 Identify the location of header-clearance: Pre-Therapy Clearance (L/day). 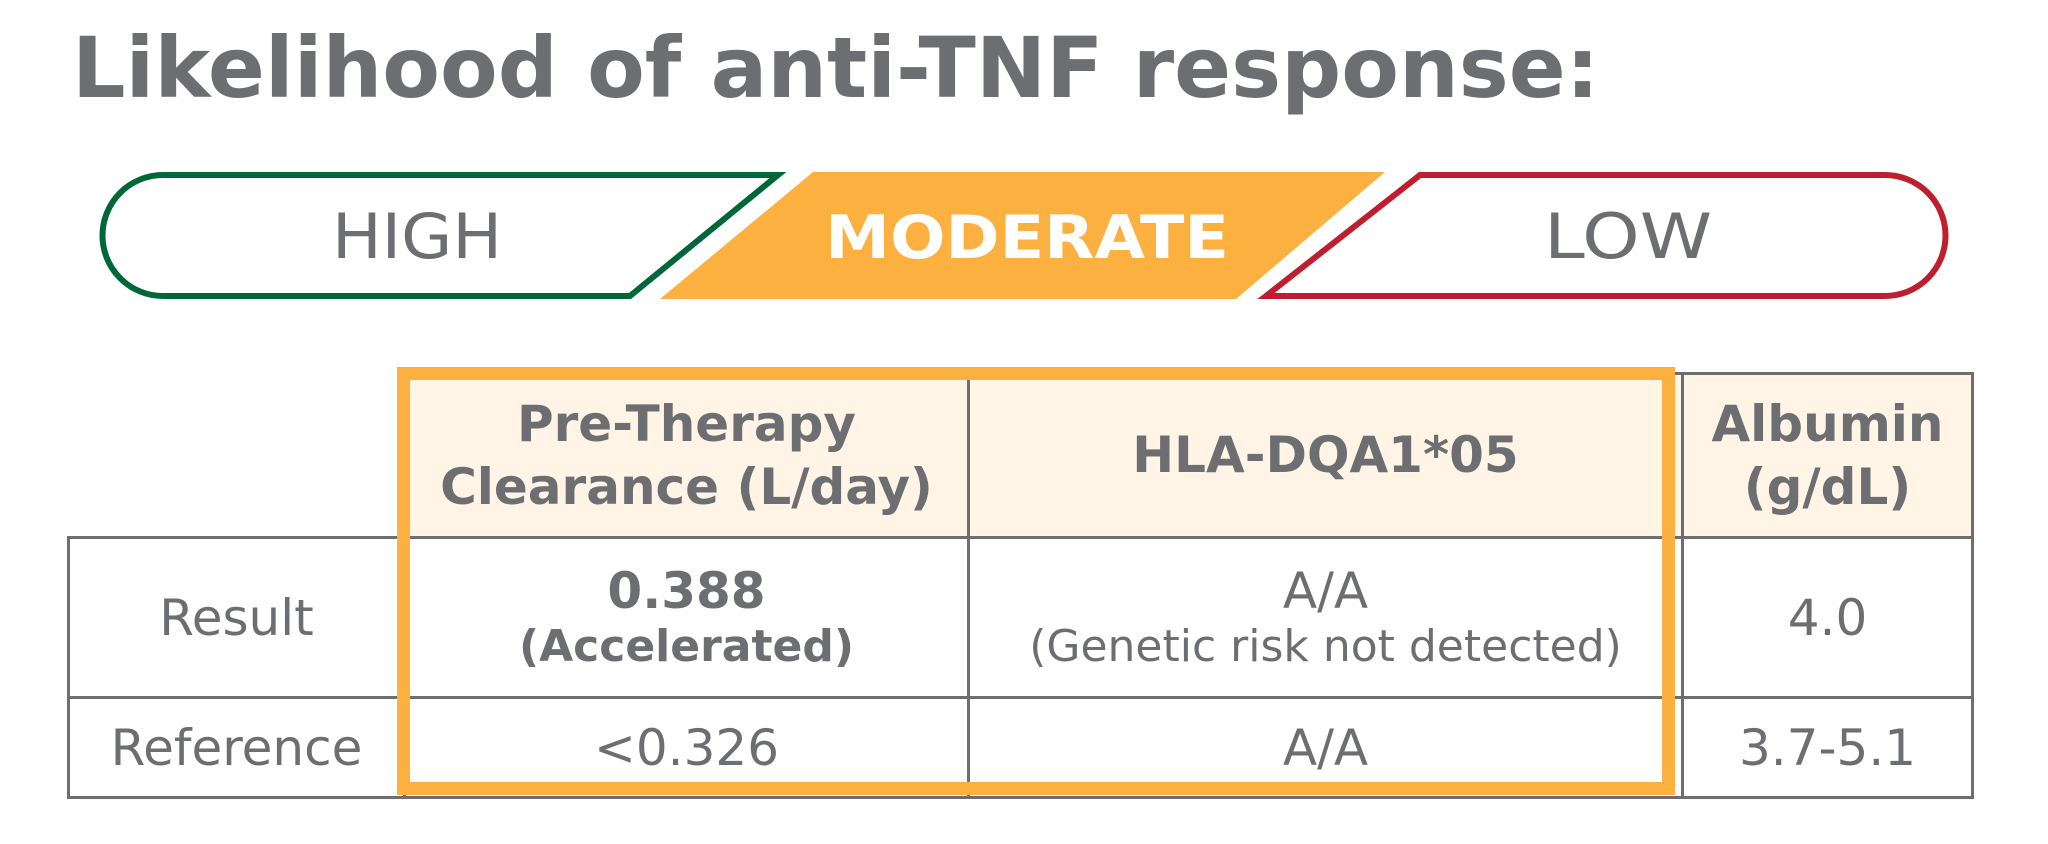
(686, 455).